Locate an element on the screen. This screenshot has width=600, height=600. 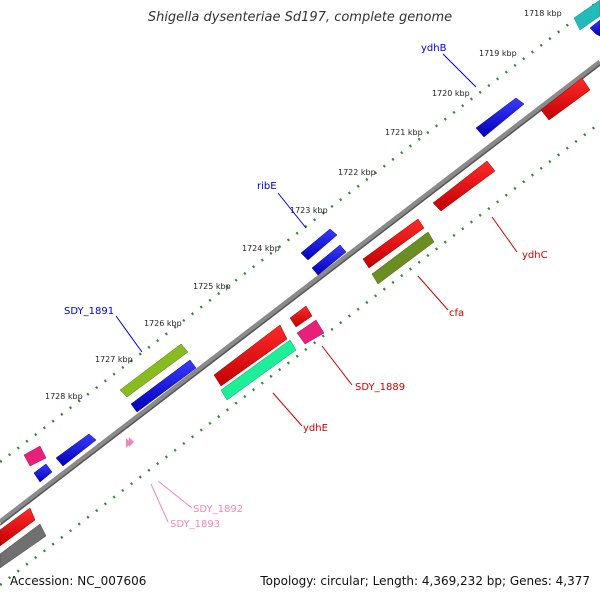
gene-label-SDY_1893: SDY_1893 is located at coordinates (195, 524).